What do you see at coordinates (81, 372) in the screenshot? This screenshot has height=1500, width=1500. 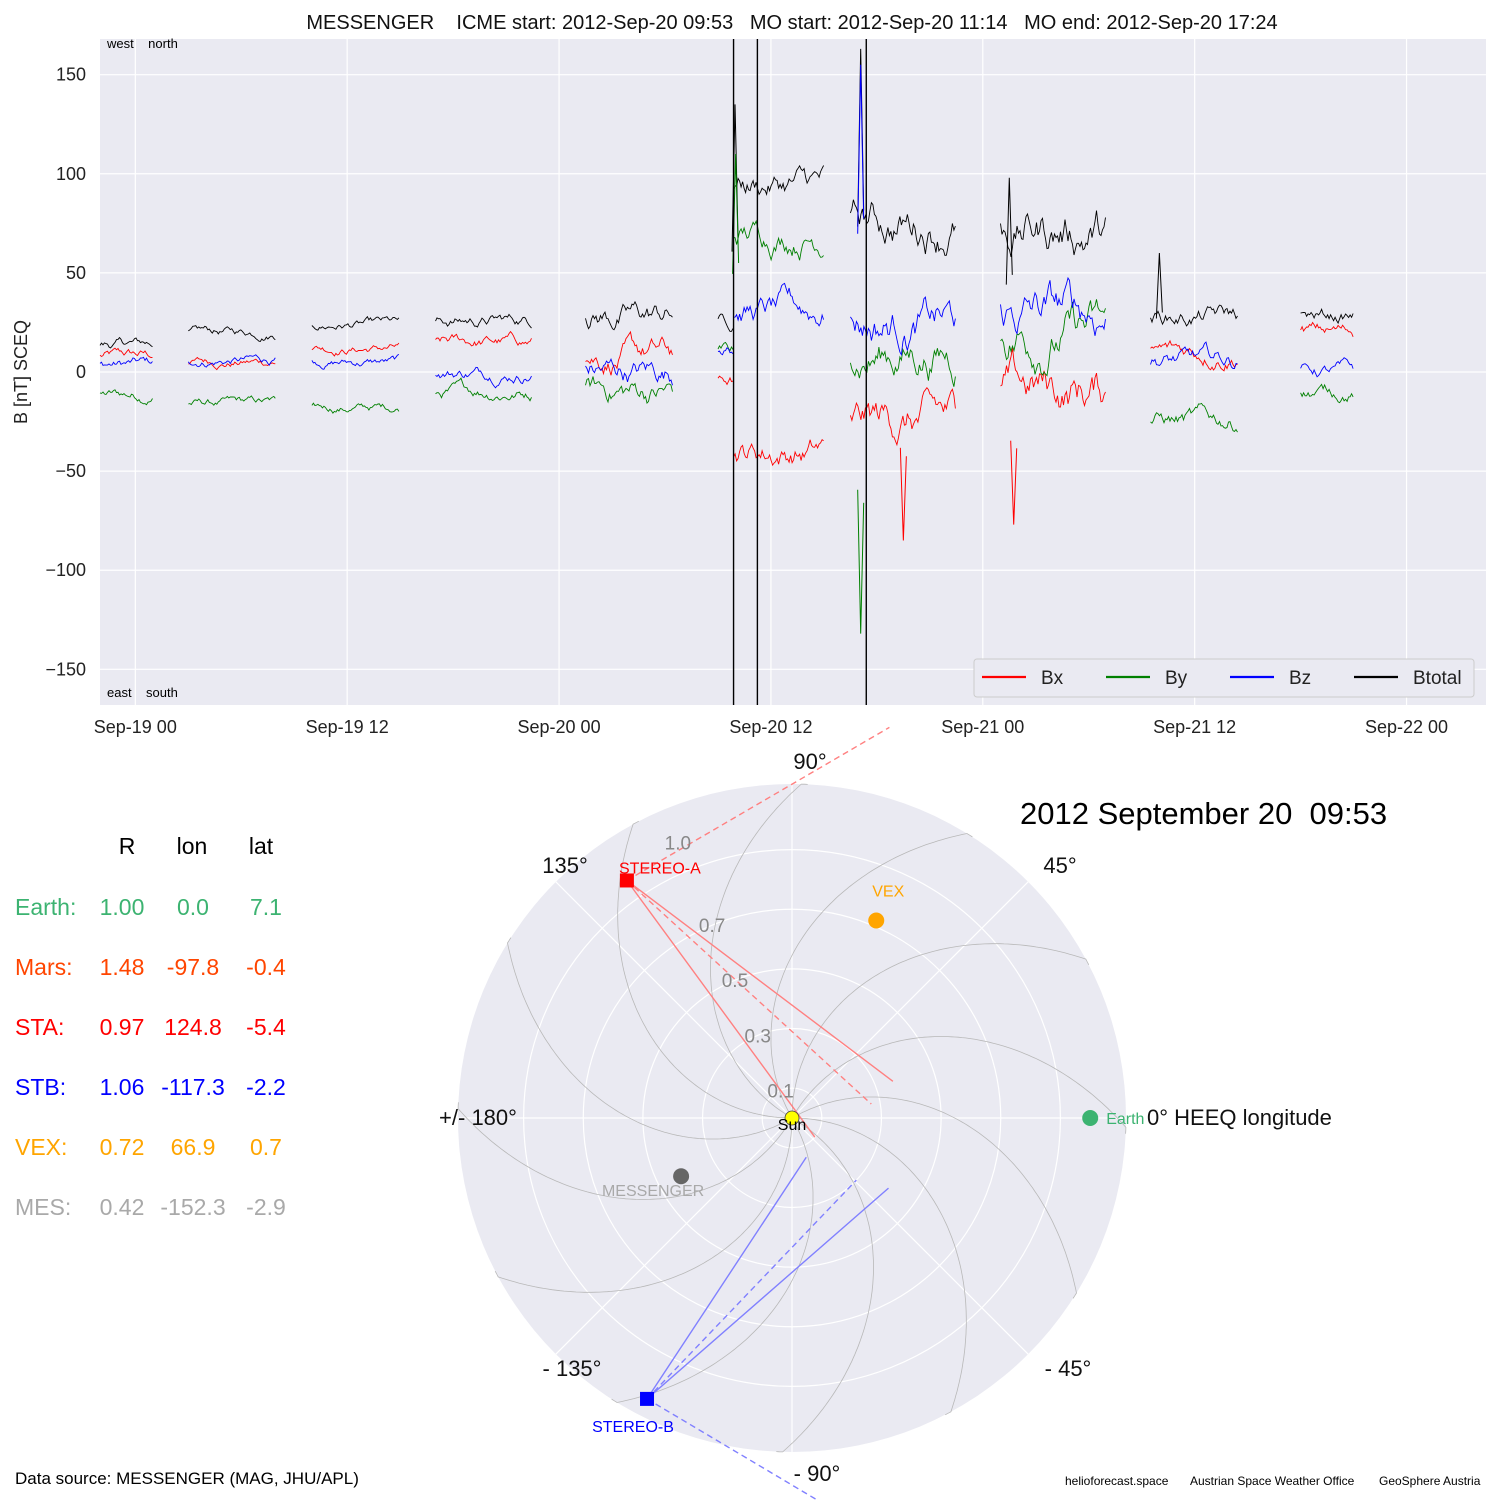 I see `y-tick-label: 0` at bounding box center [81, 372].